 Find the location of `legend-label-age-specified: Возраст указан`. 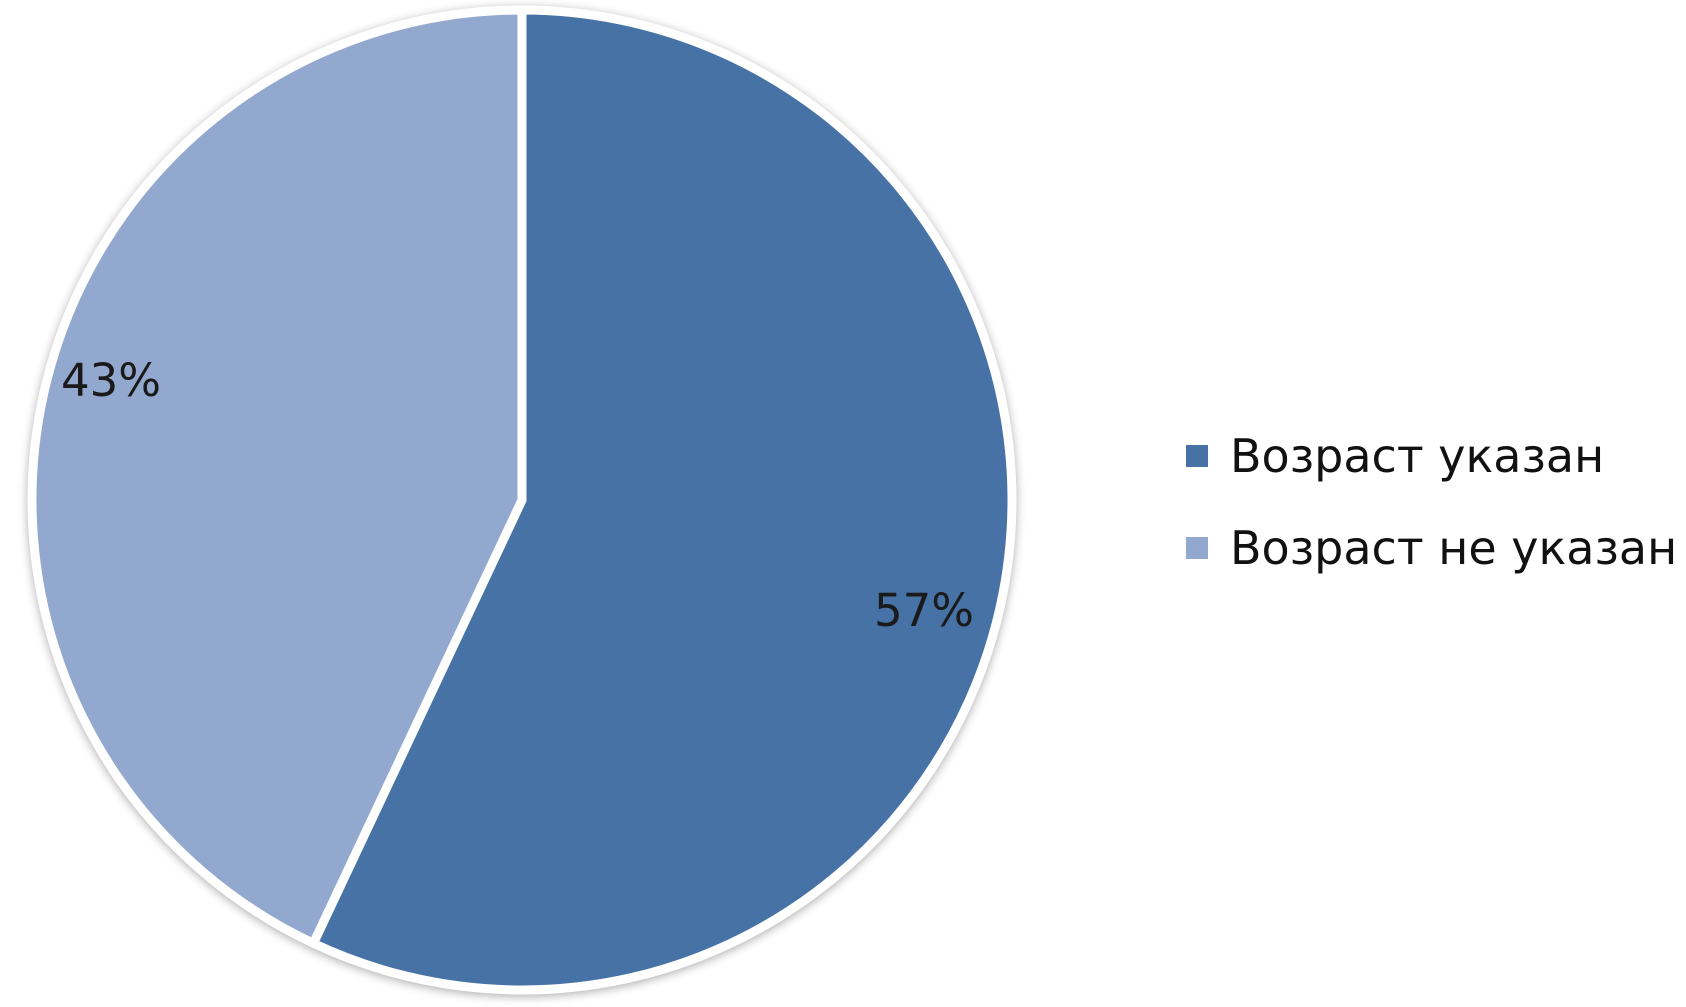

legend-label-age-specified: Возраст указан is located at coordinates (1417, 456).